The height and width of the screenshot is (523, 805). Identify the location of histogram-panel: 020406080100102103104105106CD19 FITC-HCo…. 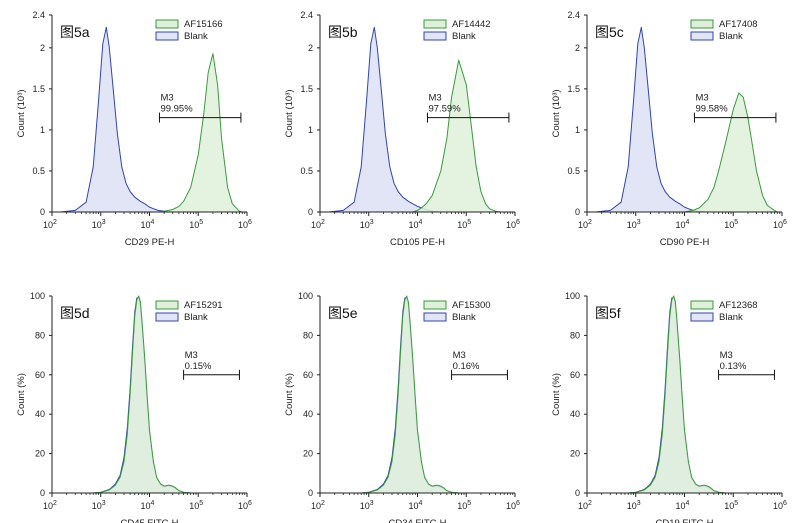
(669, 407).